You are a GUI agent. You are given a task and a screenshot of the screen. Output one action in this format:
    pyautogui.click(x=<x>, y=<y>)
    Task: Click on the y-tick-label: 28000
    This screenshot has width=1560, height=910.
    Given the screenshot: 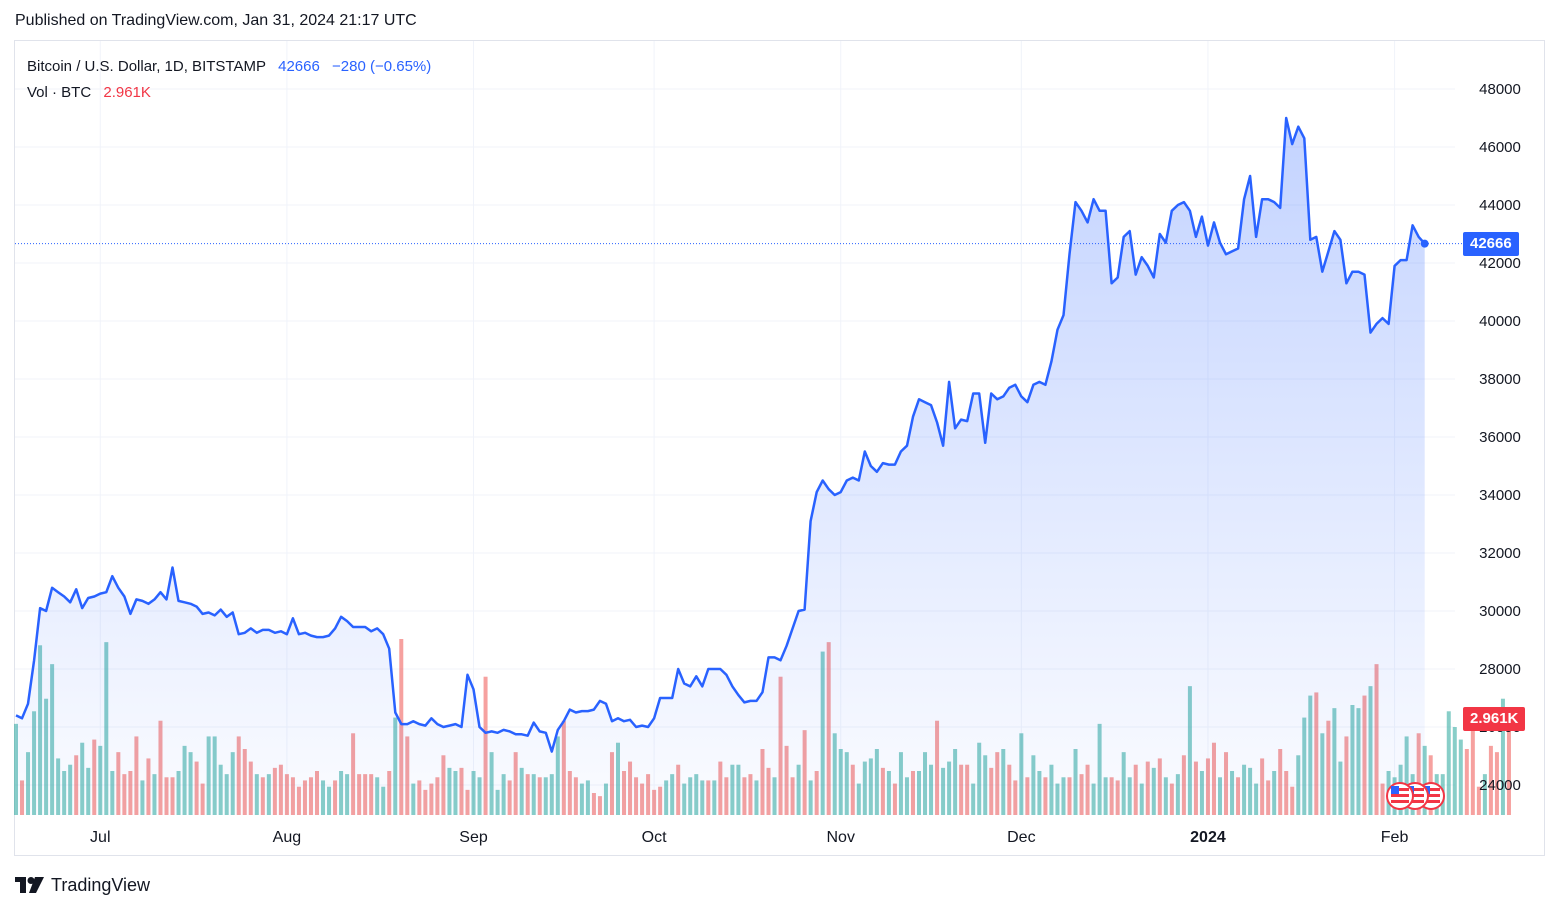 What is the action you would take?
    pyautogui.click(x=1500, y=669)
    